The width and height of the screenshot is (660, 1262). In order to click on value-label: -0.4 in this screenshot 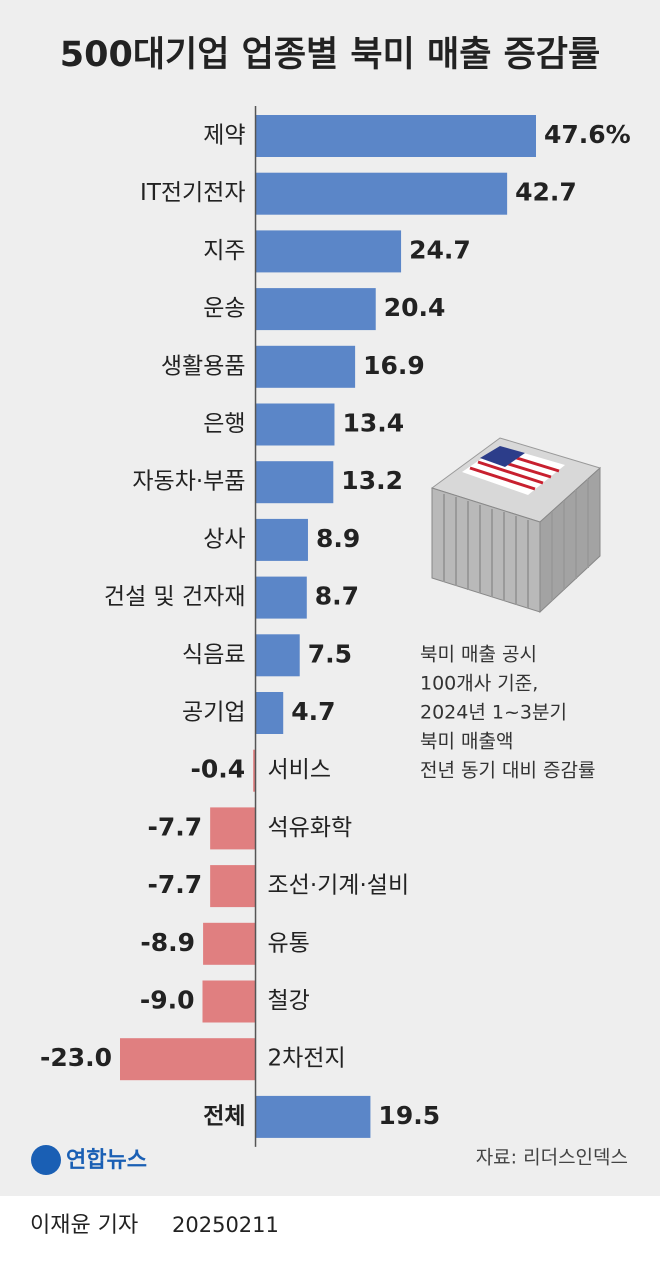, I will do `click(217, 769)`.